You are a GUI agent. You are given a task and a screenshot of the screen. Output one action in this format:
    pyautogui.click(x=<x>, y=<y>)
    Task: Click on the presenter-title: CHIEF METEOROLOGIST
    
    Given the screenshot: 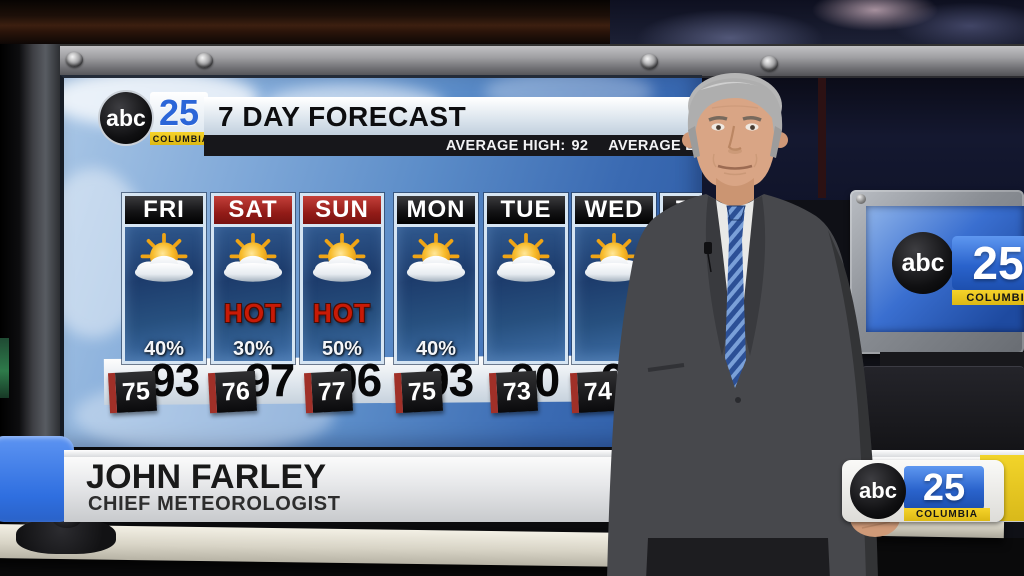 What is the action you would take?
    pyautogui.click(x=214, y=504)
    